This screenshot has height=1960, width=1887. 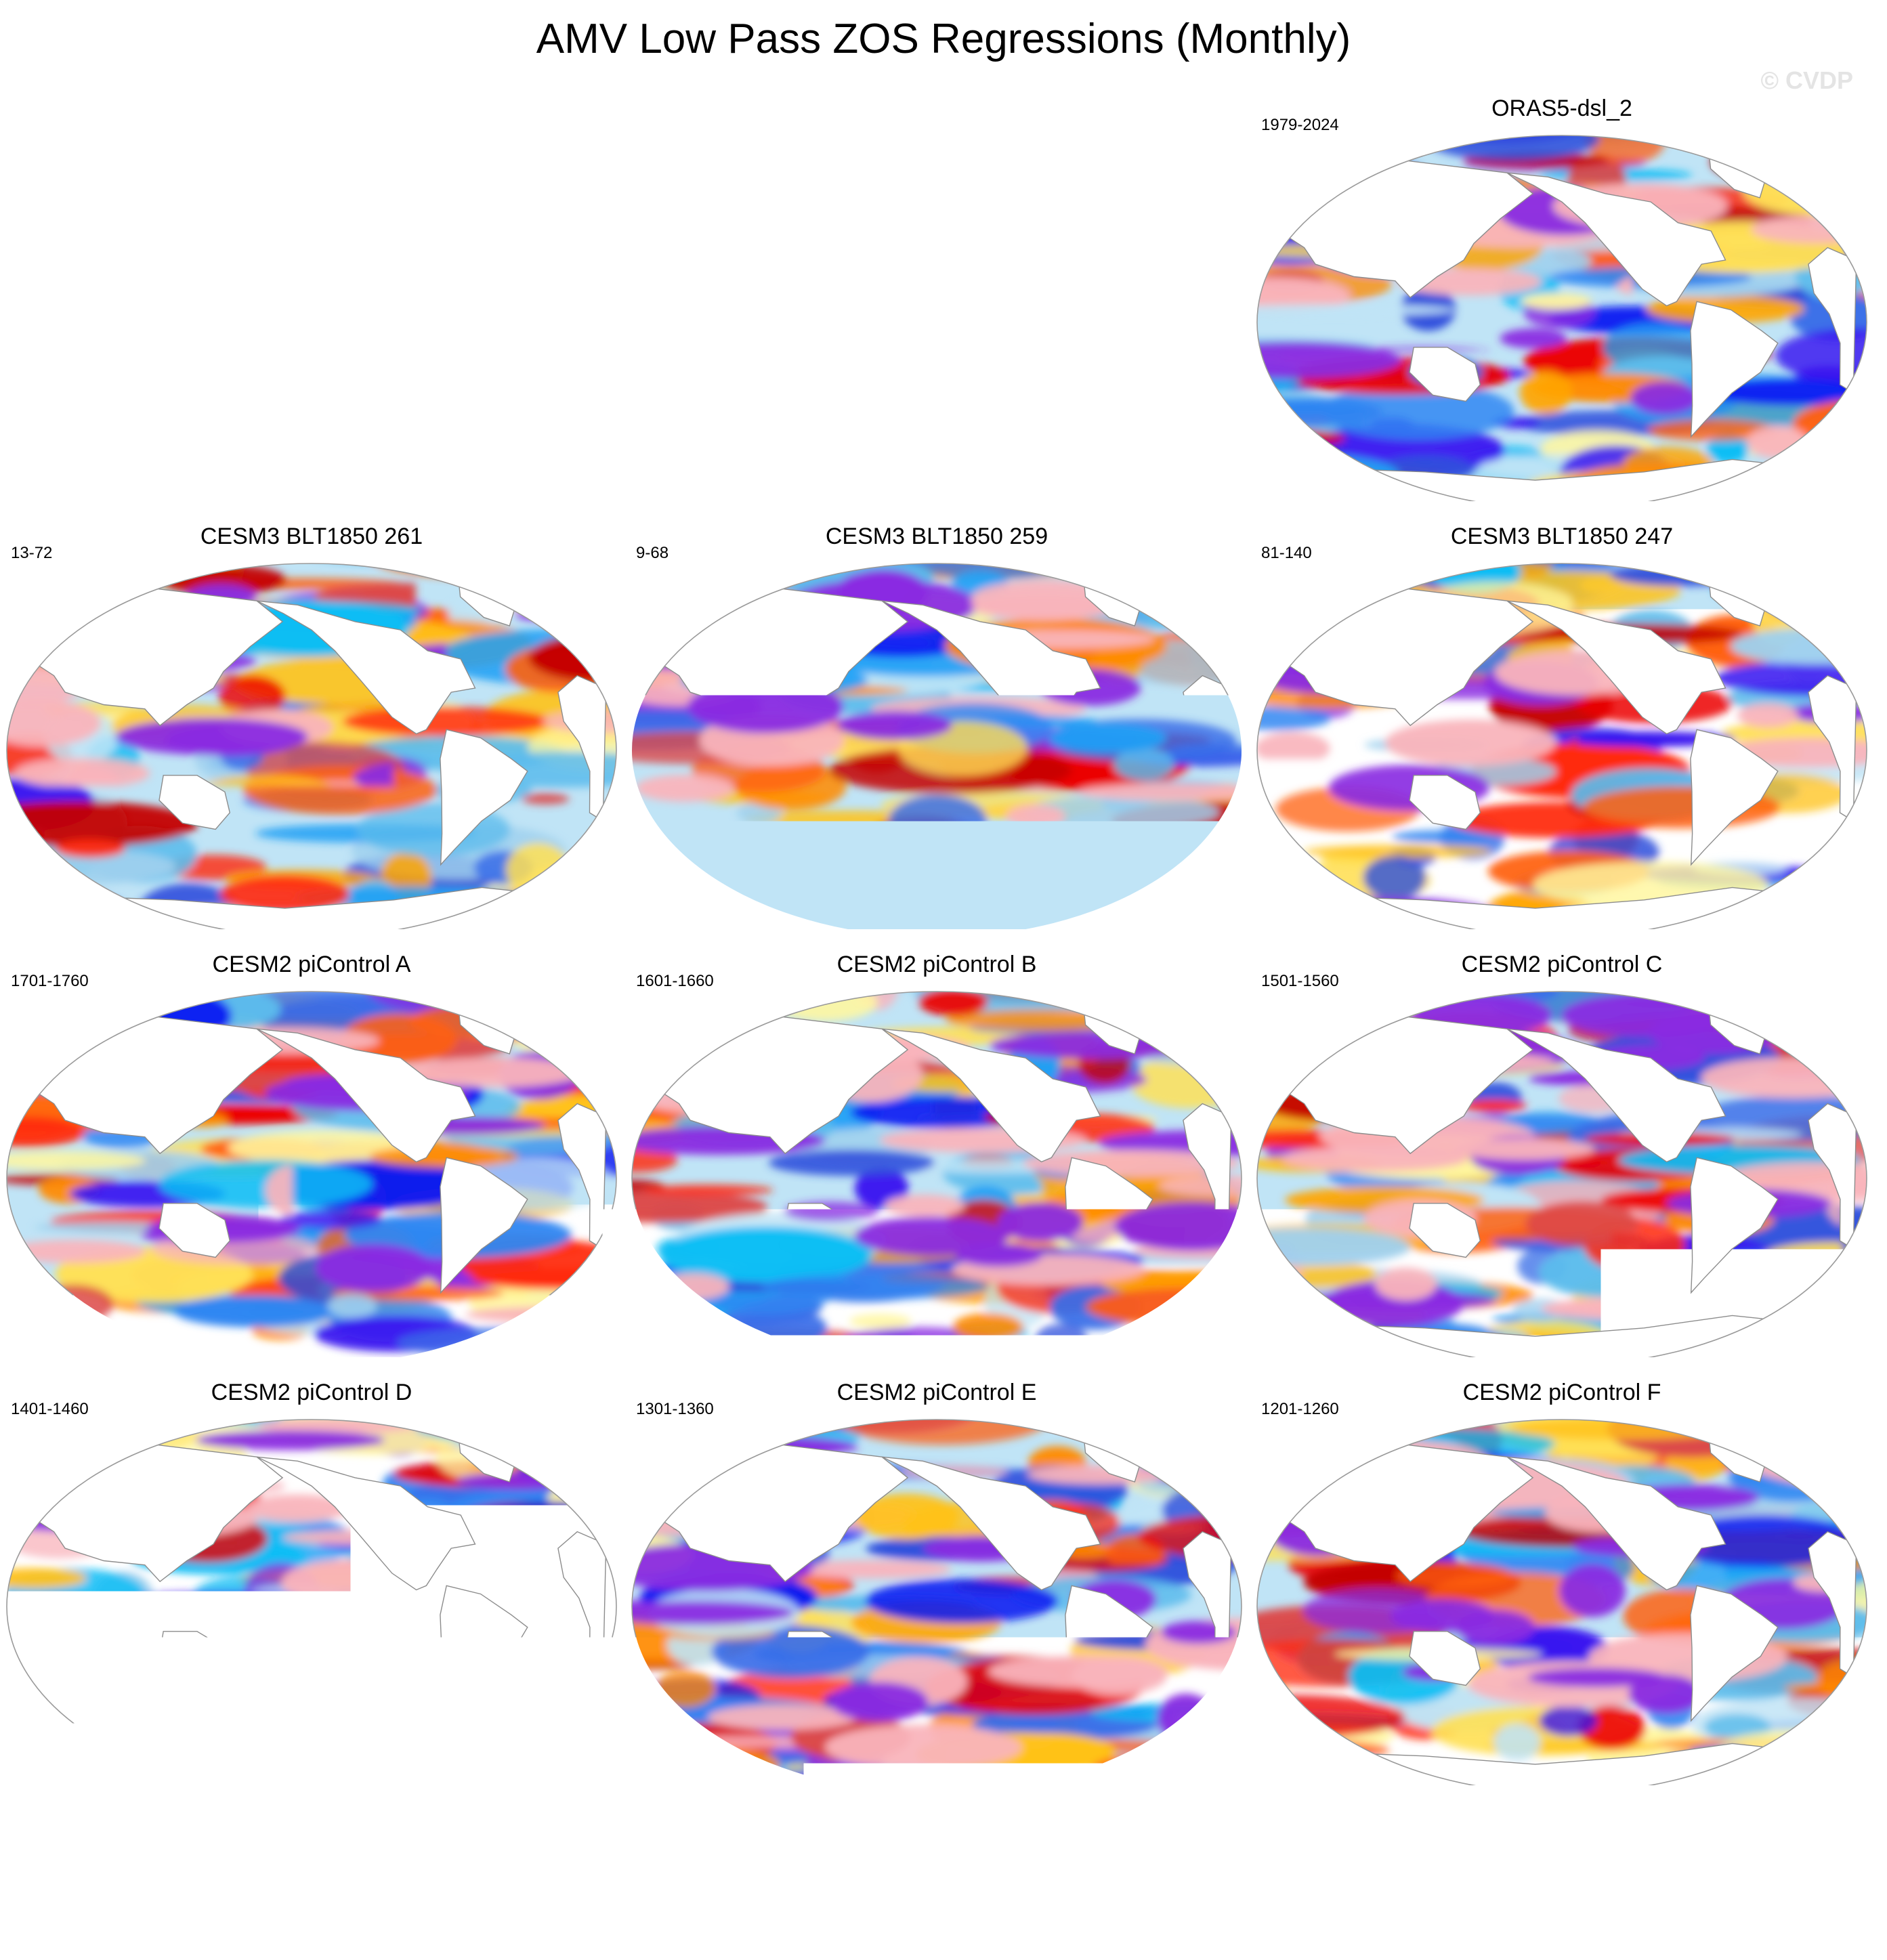 What do you see at coordinates (583, 1887) in the screenshot?
I see `colorbar-tick-label: -6` at bounding box center [583, 1887].